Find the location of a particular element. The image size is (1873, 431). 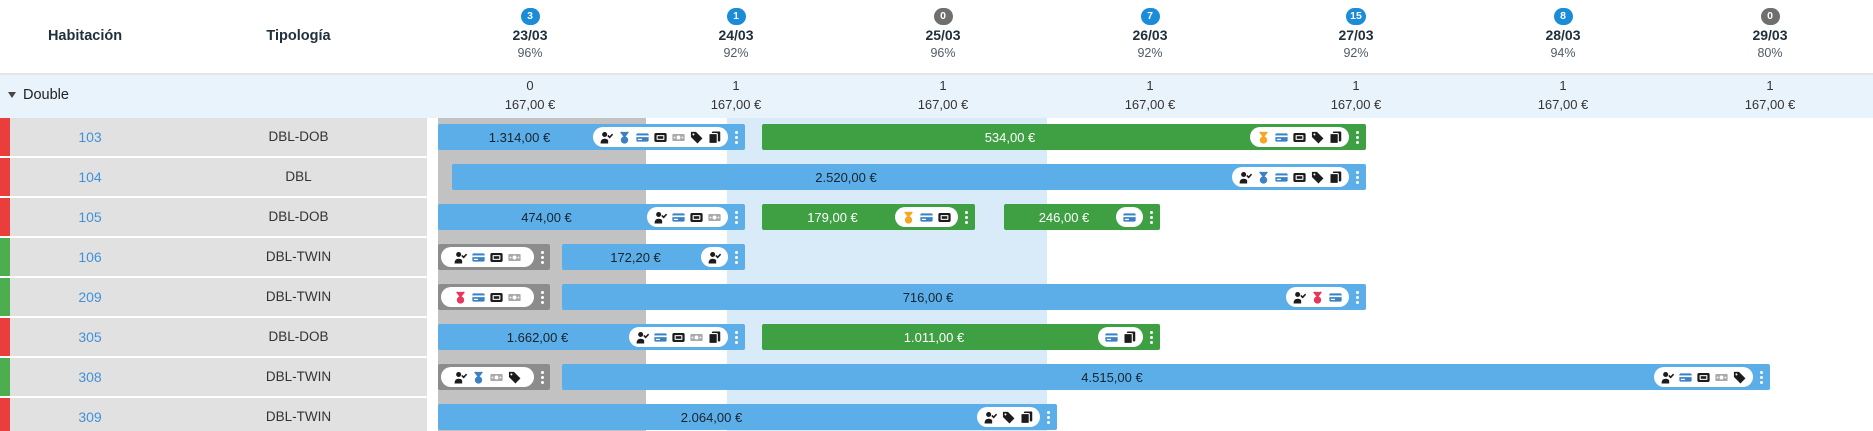

day-header-23-03: 3 23/03 96% is located at coordinates (530, 36).